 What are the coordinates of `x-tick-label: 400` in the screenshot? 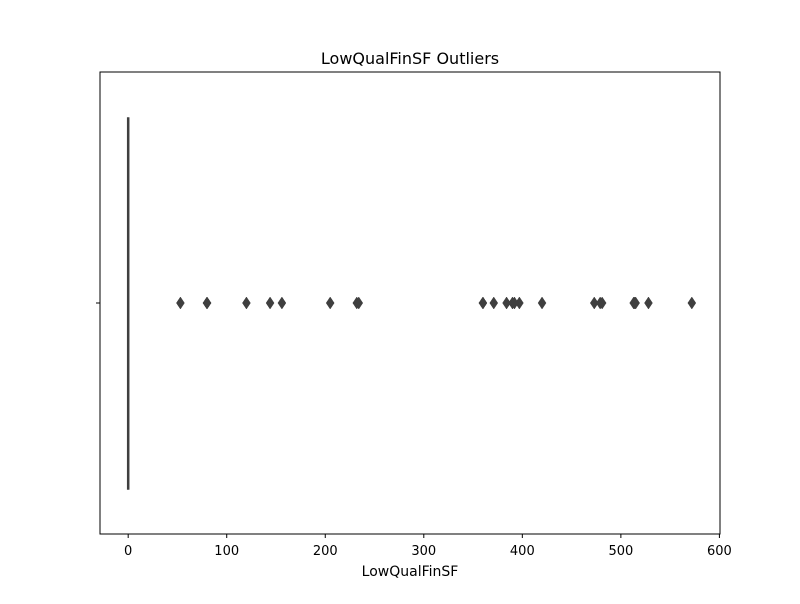 It's located at (522, 551).